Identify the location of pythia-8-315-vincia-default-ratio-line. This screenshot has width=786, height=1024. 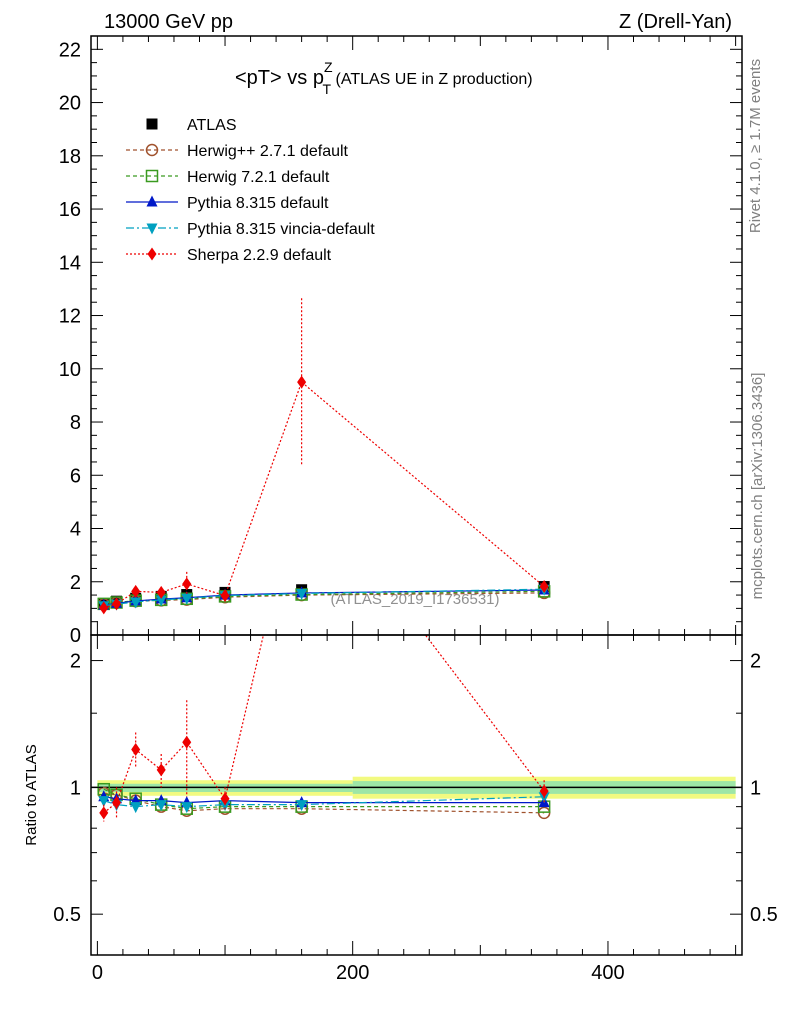
(324, 802).